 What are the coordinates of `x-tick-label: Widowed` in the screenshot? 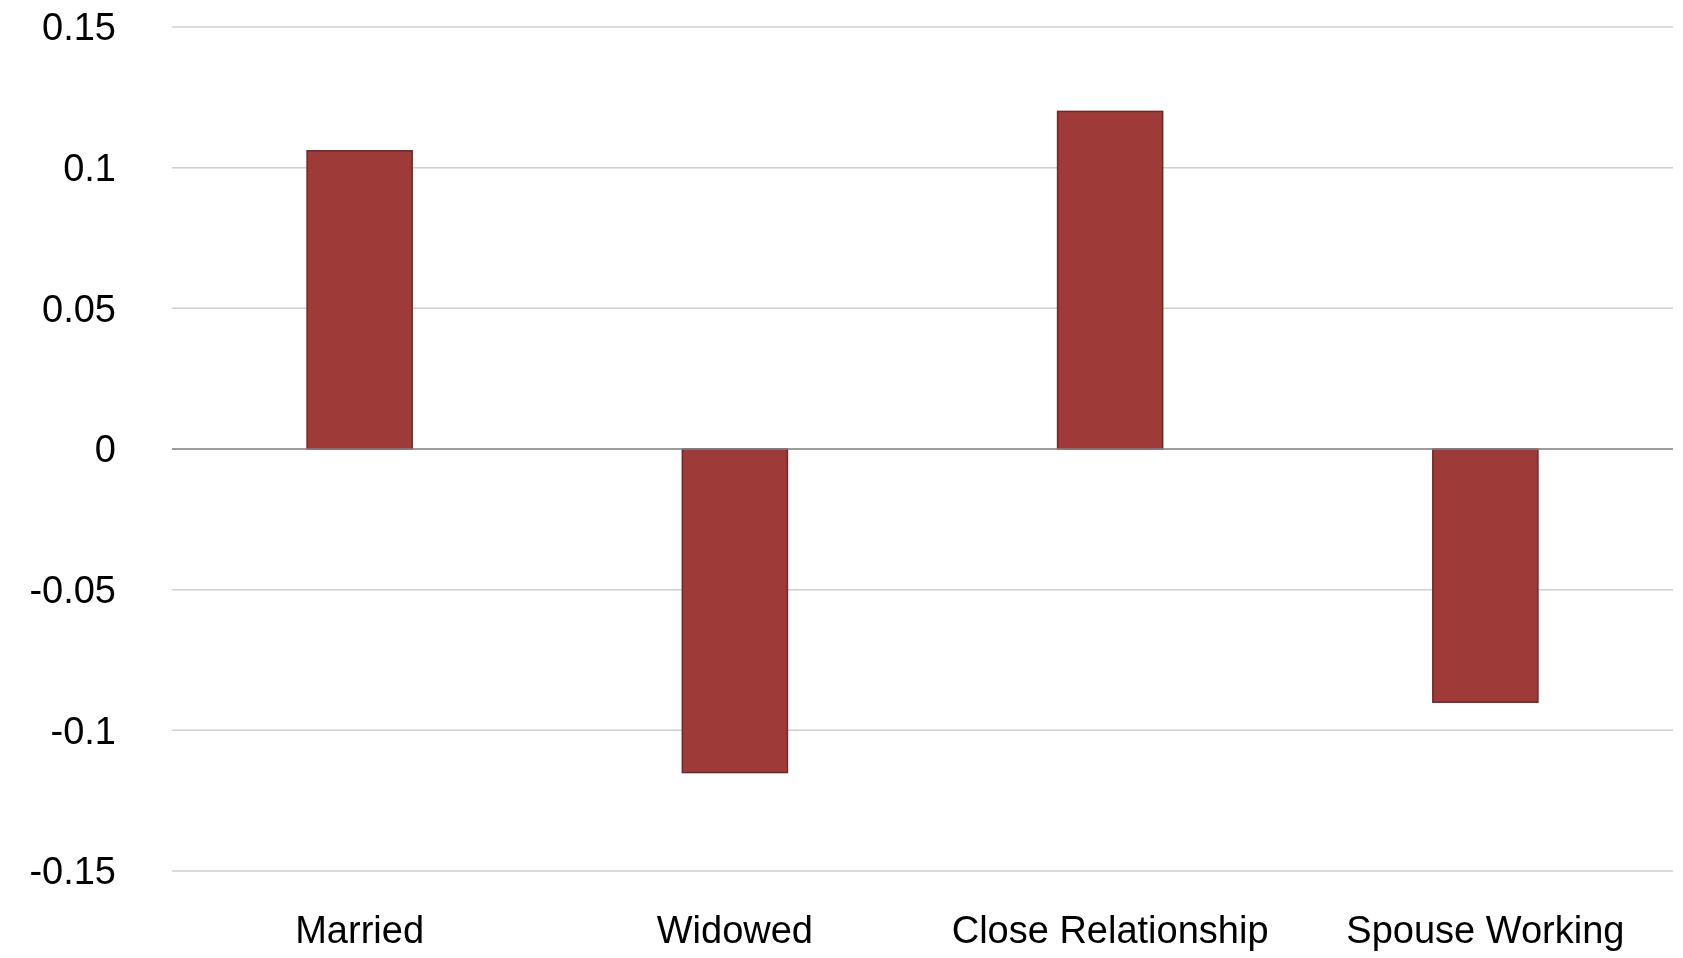 It's located at (735, 930).